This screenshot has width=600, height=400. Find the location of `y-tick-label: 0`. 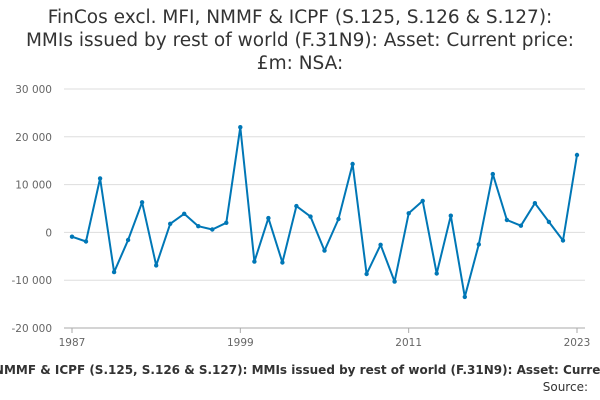

y-tick-label: 0 is located at coordinates (48, 233).